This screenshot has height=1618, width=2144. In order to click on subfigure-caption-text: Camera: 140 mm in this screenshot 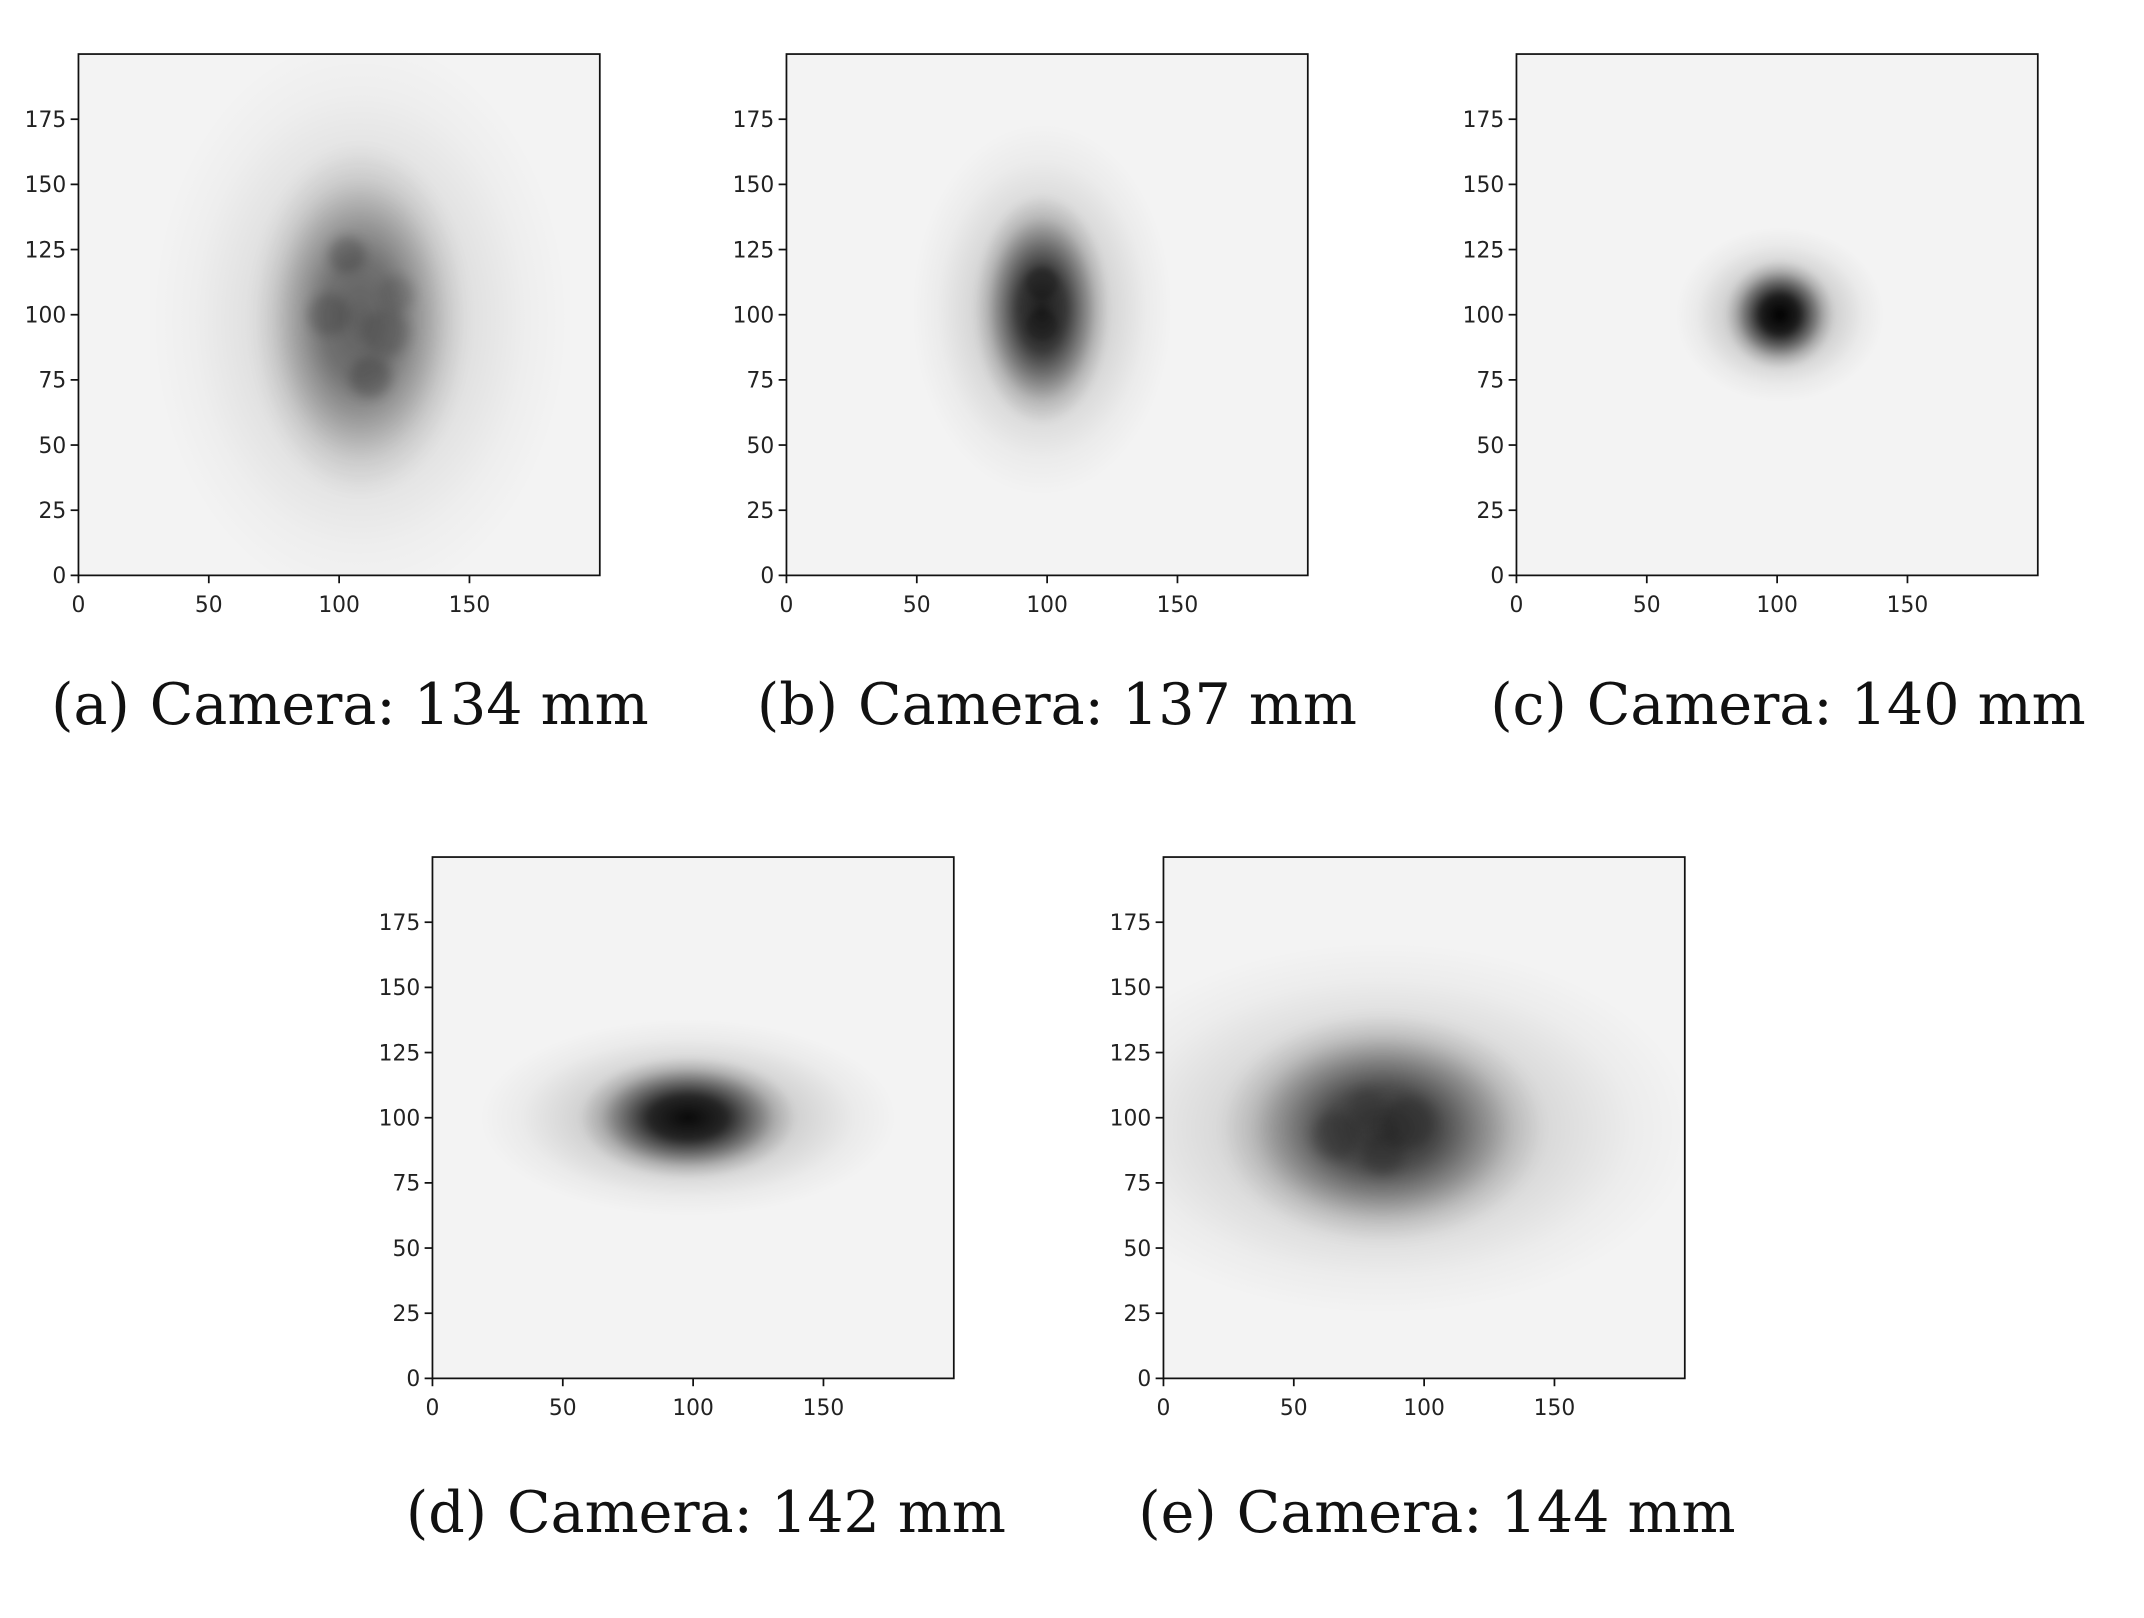, I will do `click(1836, 705)`.